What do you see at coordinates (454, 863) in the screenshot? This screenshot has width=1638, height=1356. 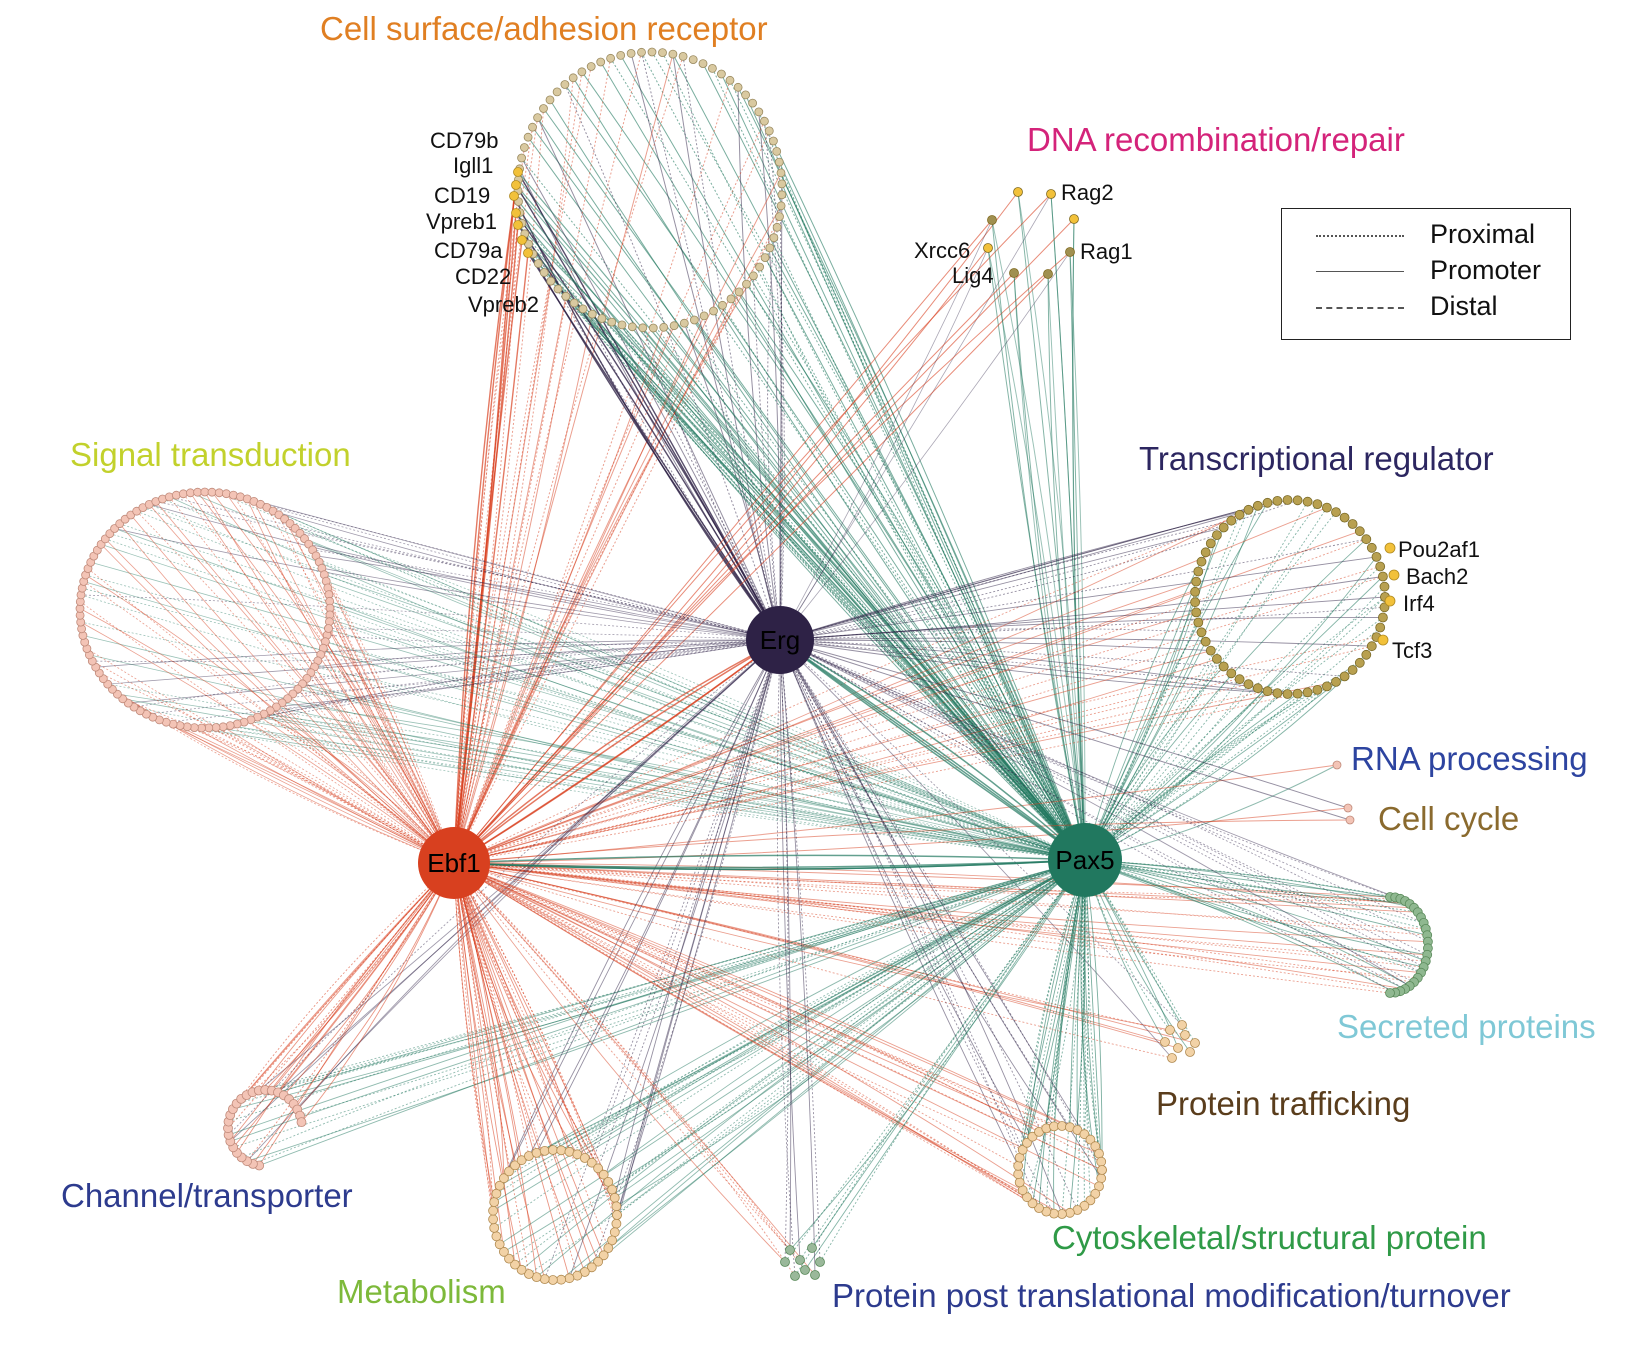 I see `hub-ebf1: Ebf1` at bounding box center [454, 863].